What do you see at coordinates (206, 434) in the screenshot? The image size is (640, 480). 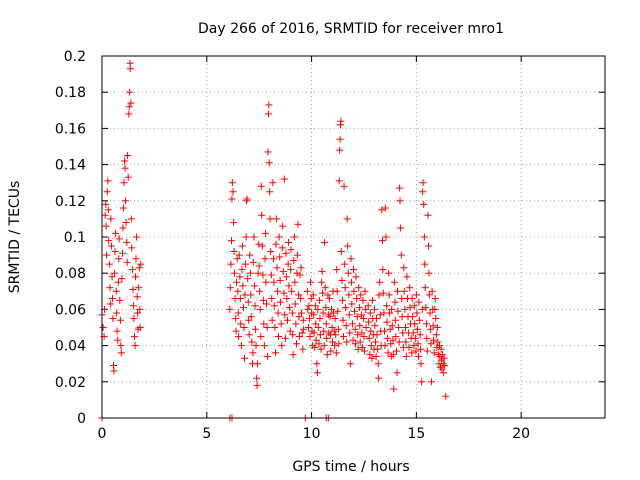 I see `x-tick-label: 5` at bounding box center [206, 434].